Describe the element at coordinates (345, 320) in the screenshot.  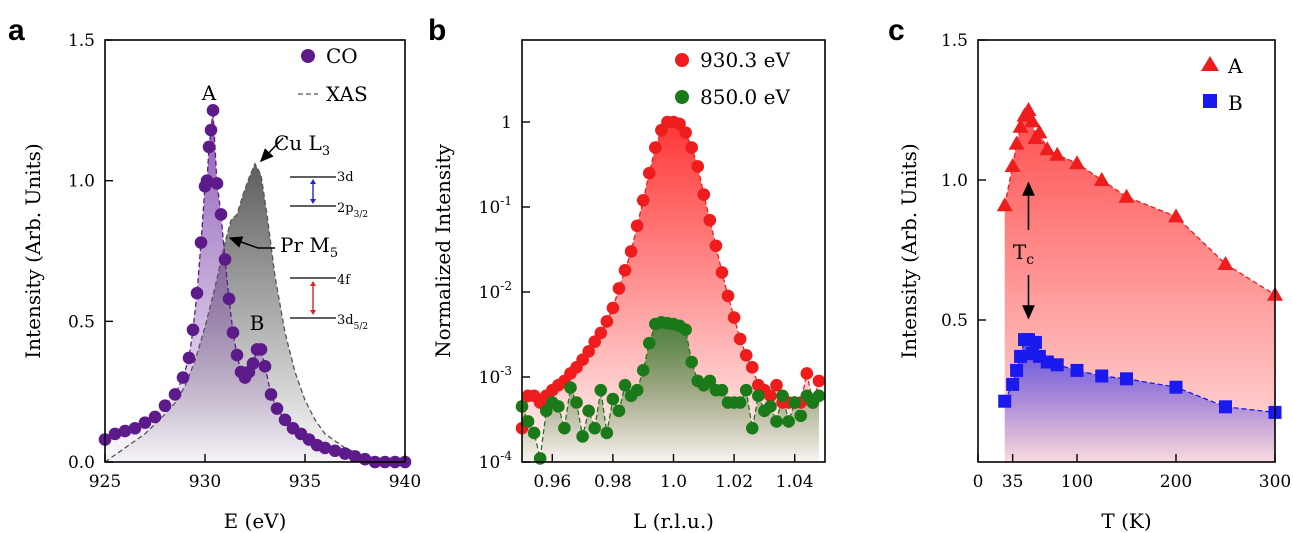
I see `level-3d52-label-base: 3d` at that location.